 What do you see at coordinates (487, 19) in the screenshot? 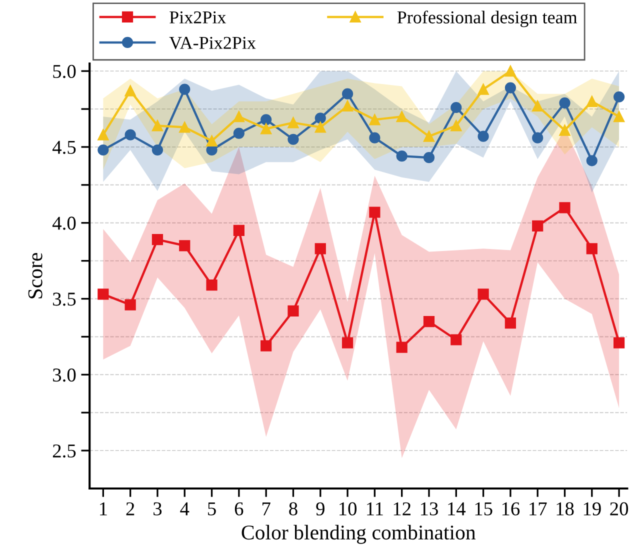
I see `legend-label: Professional design team` at bounding box center [487, 19].